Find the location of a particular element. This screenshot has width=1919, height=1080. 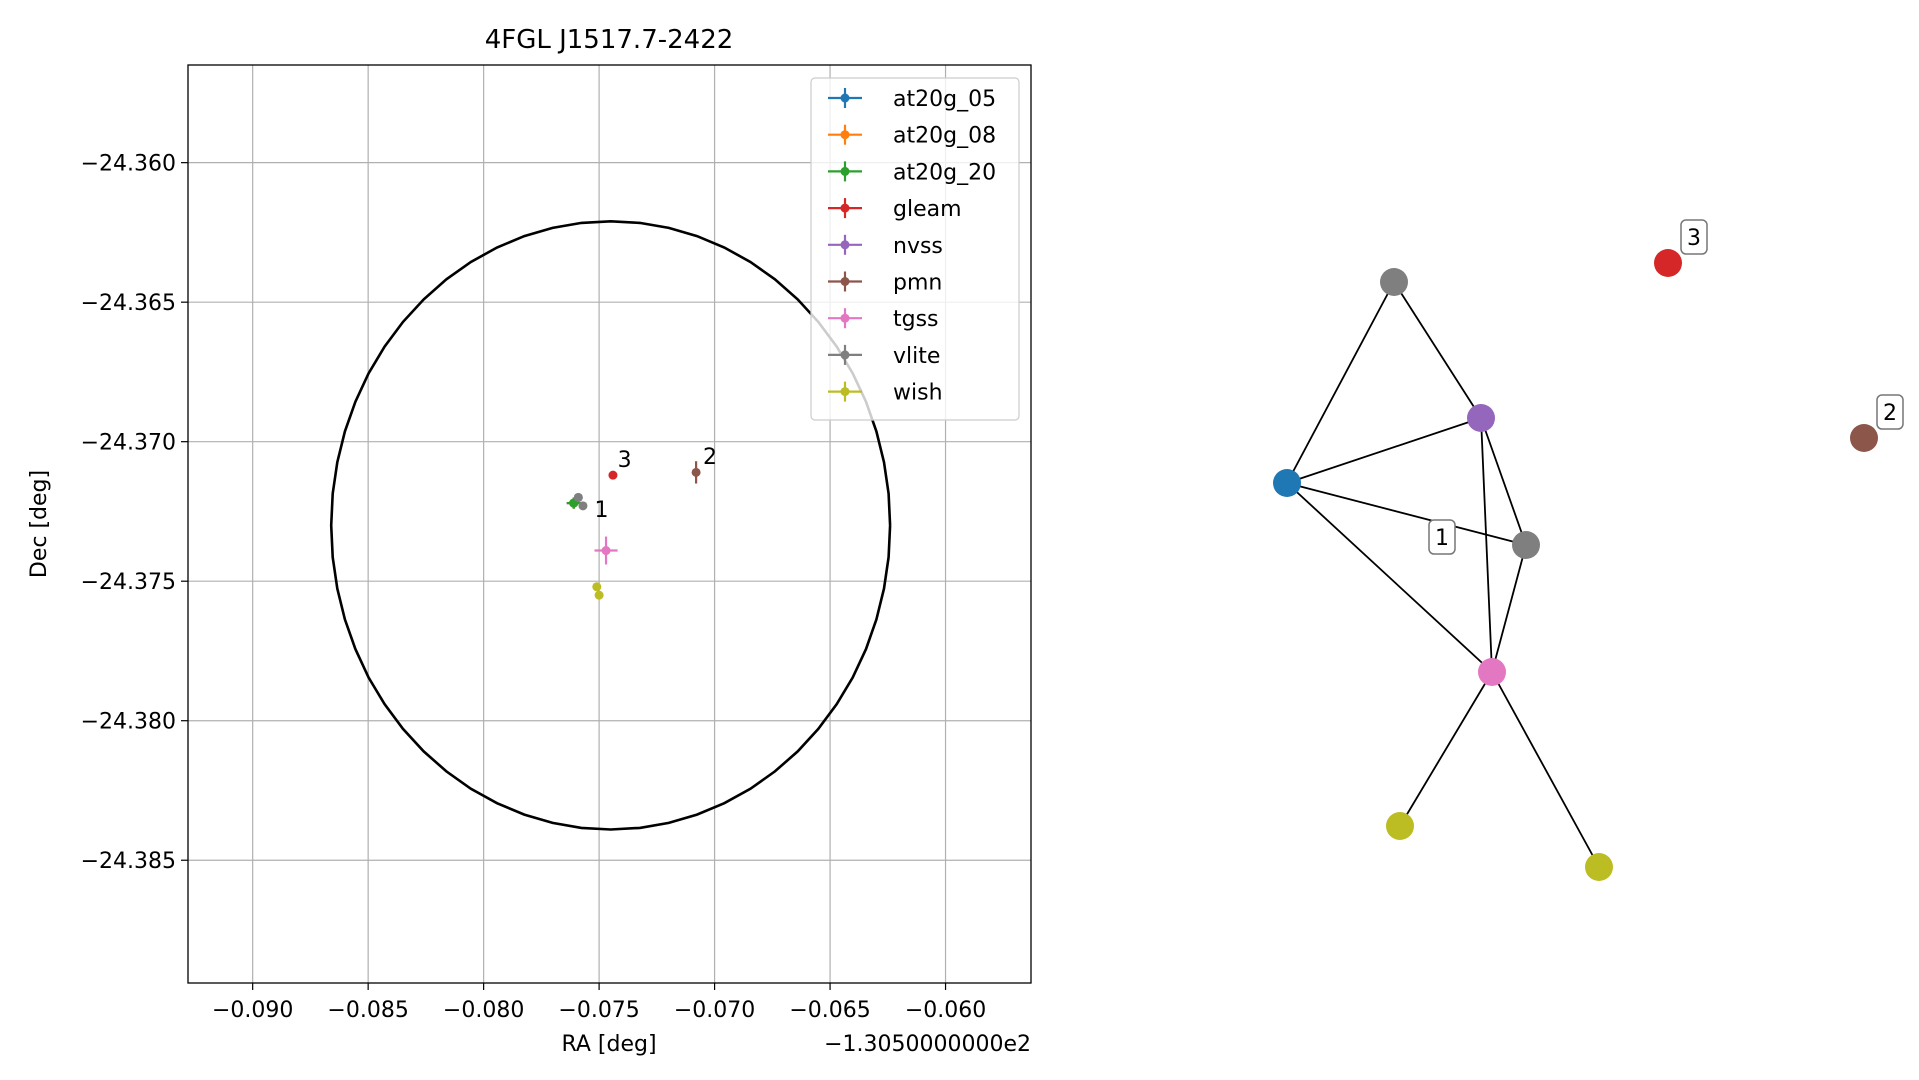

edge-gray_top-purple is located at coordinates (1437, 350).